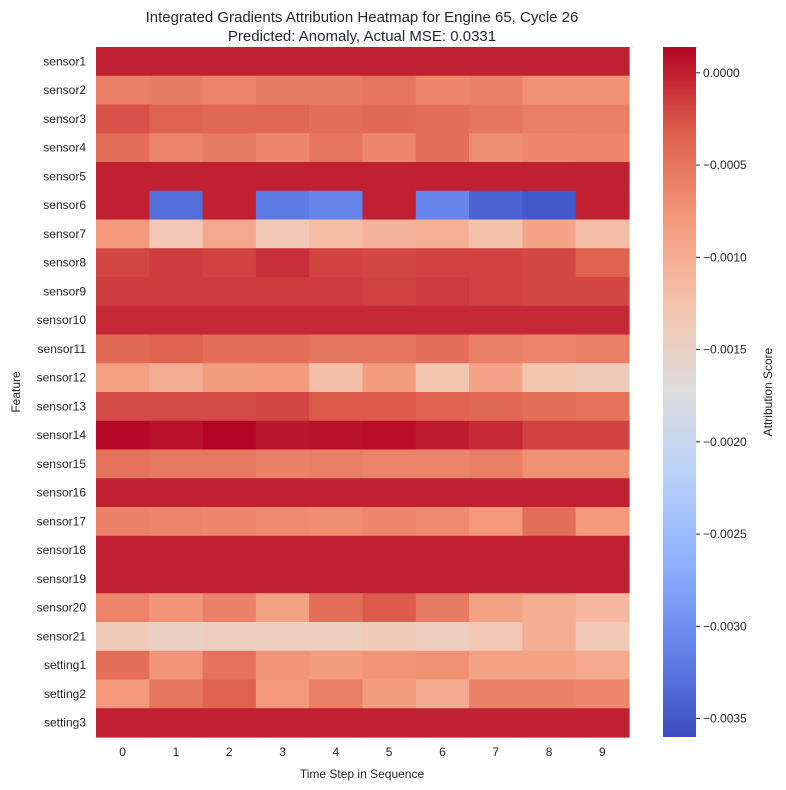 The width and height of the screenshot is (786, 790). I want to click on y-tick-label: sensor2, so click(64, 90).